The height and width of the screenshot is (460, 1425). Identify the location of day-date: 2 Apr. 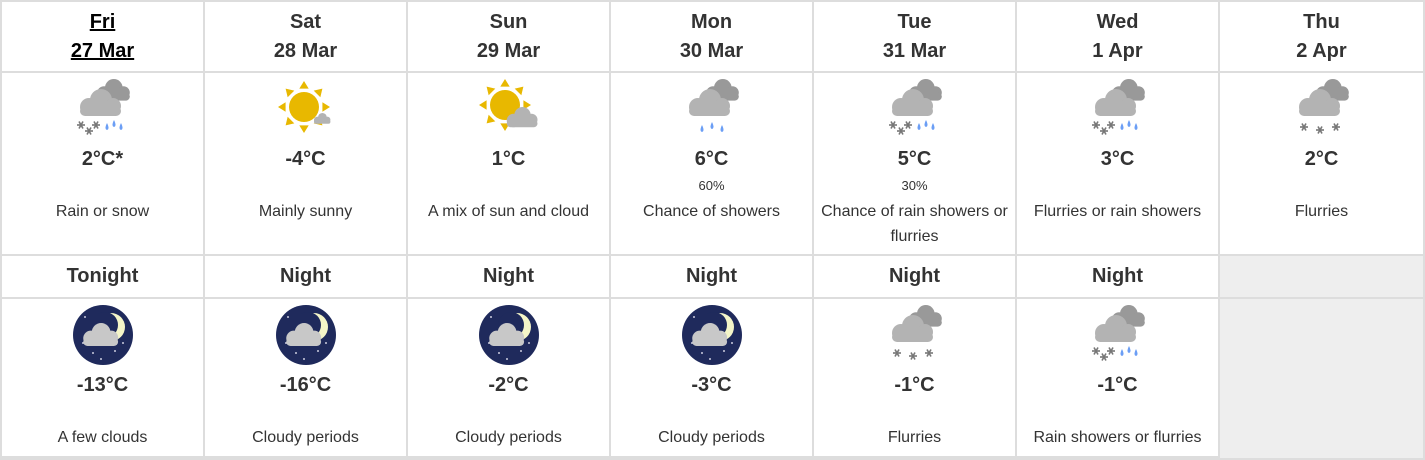
(1321, 51).